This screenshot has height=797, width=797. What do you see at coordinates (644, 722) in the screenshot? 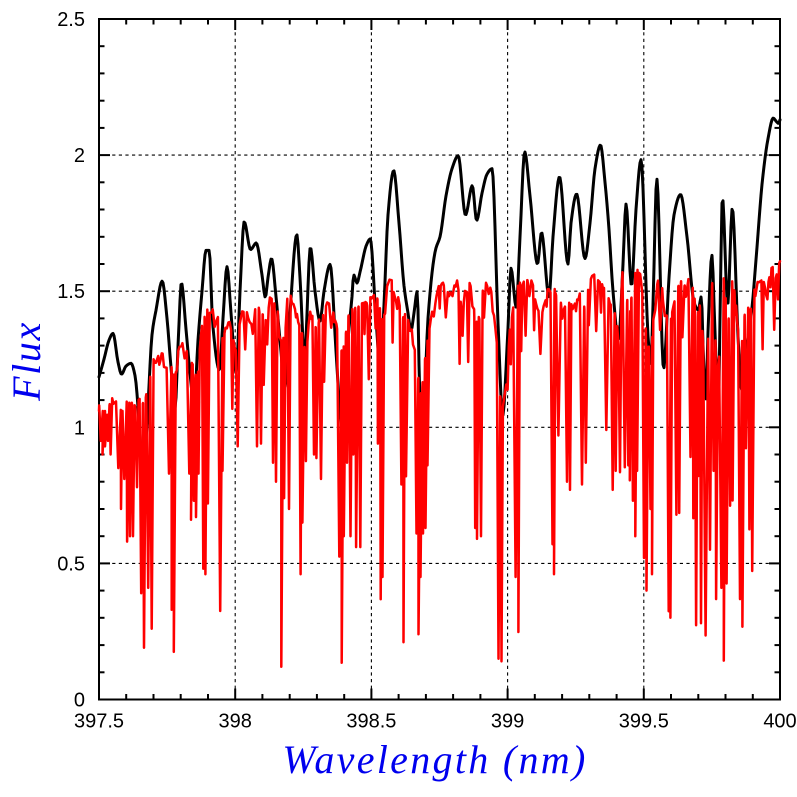
I see `svg-text: 399.5` at bounding box center [644, 722].